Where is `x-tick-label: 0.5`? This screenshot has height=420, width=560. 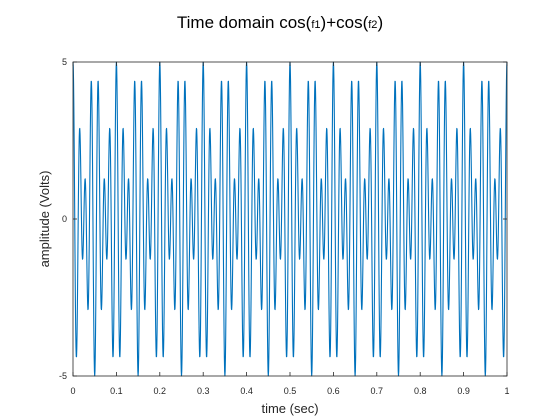 x-tick-label: 0.5 is located at coordinates (290, 391).